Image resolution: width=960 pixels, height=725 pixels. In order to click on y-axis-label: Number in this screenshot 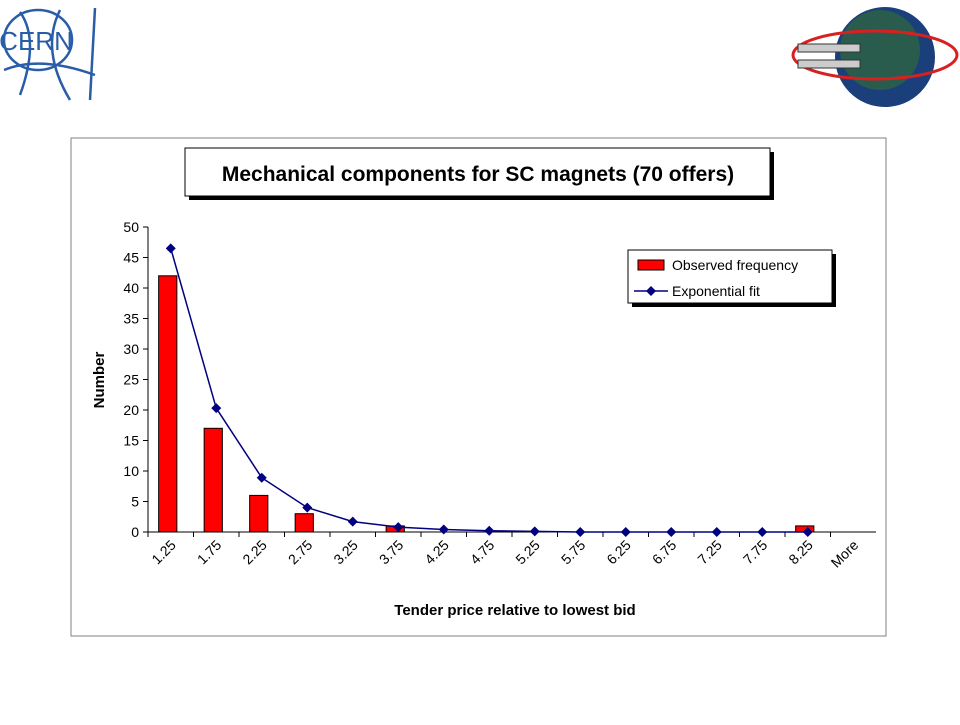, I will do `click(99, 380)`.